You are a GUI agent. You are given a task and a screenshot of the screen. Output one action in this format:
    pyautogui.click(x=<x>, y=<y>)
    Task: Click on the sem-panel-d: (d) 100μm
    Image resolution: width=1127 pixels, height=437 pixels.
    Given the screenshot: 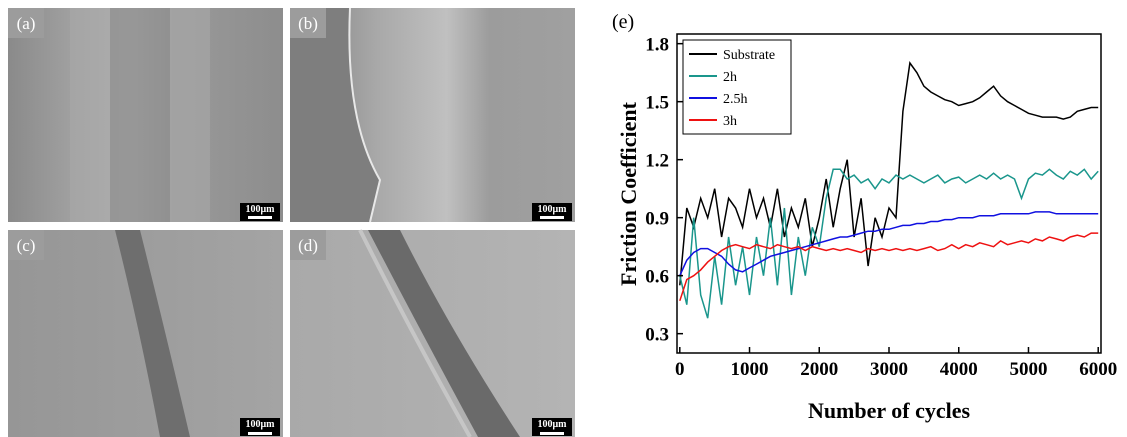 What is the action you would take?
    pyautogui.click(x=432, y=333)
    